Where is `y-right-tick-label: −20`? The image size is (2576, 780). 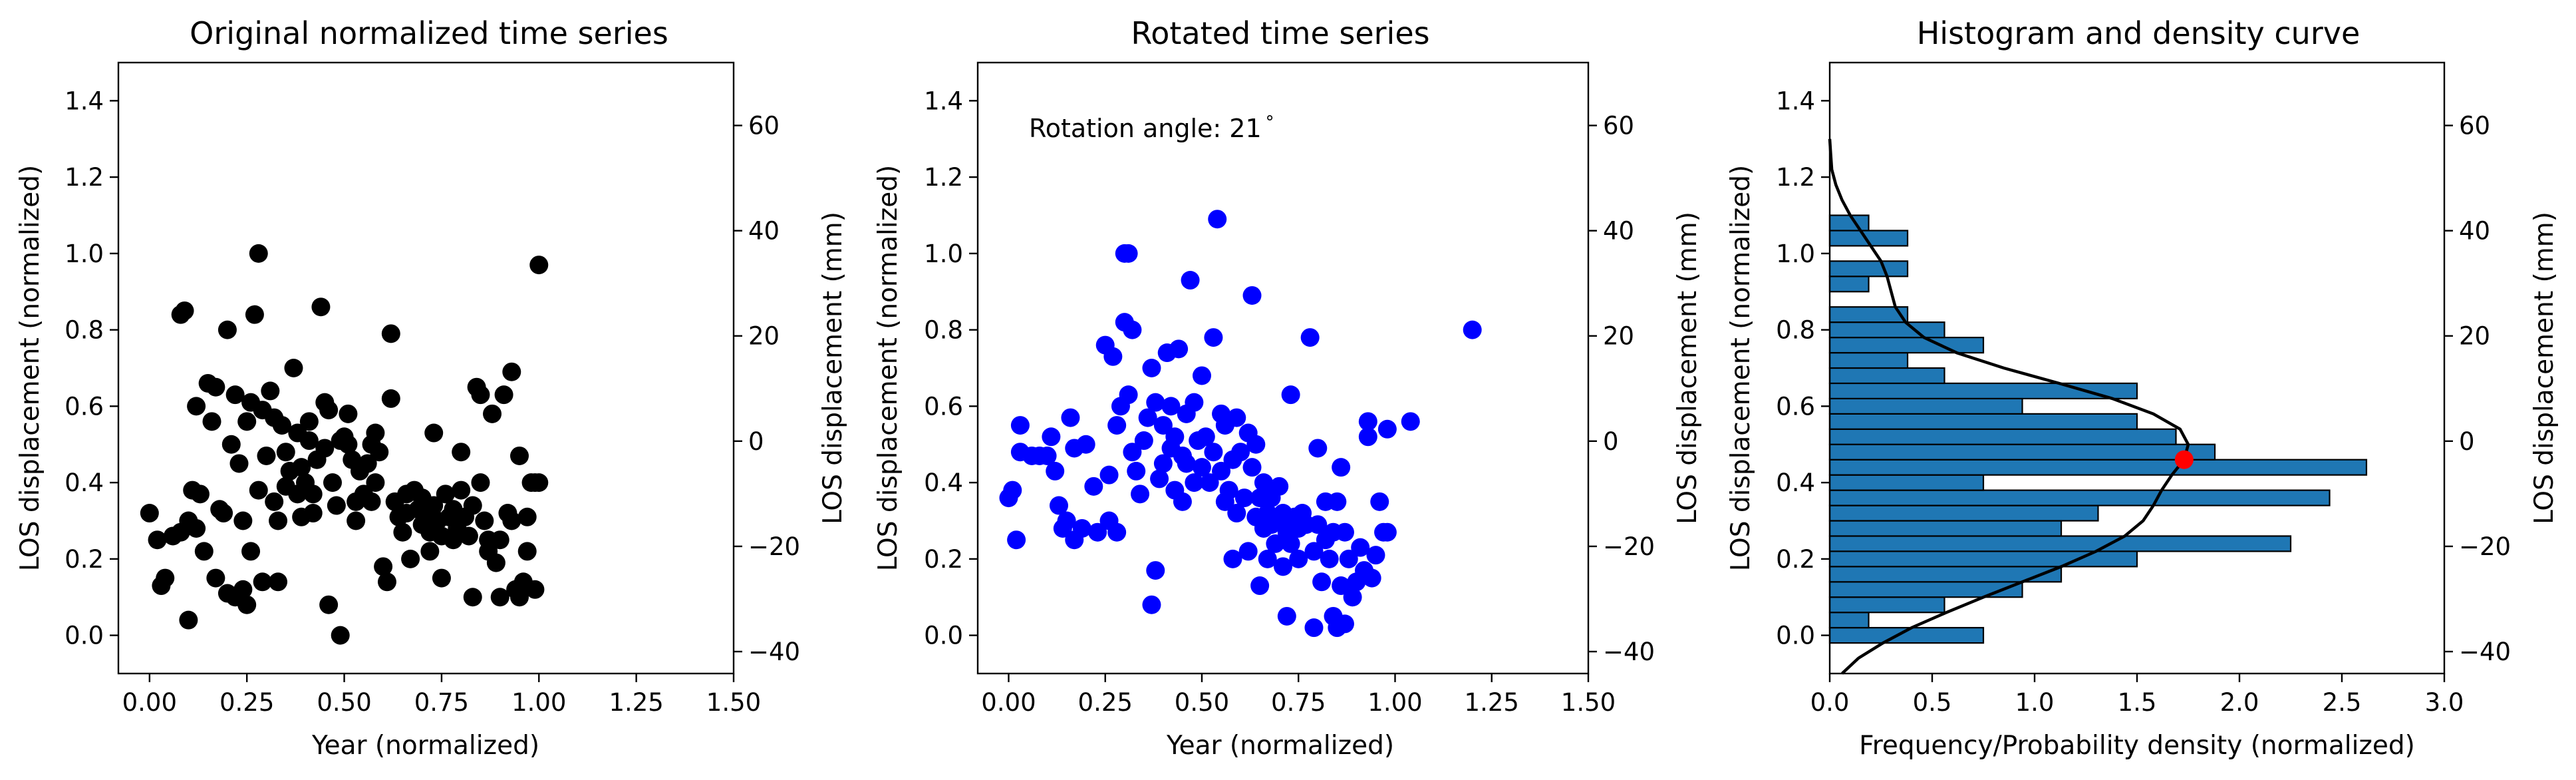 y-right-tick-label: −20 is located at coordinates (1629, 546).